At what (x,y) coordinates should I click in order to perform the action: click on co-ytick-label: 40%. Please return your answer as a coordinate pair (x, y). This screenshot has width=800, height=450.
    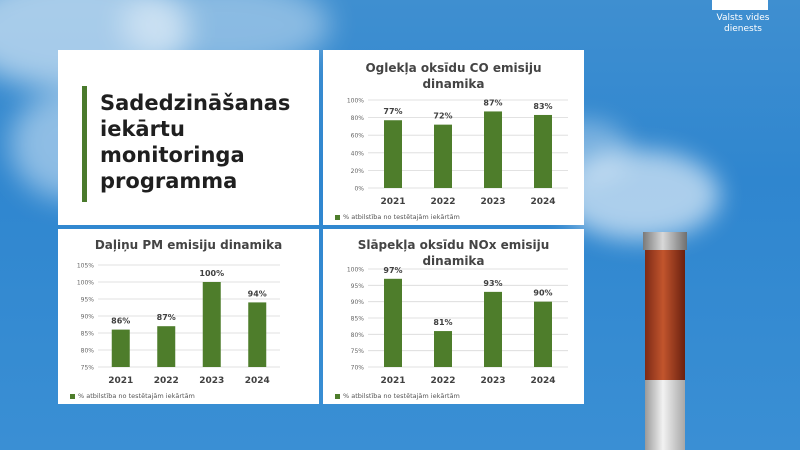
    Looking at the image, I should click on (358, 153).